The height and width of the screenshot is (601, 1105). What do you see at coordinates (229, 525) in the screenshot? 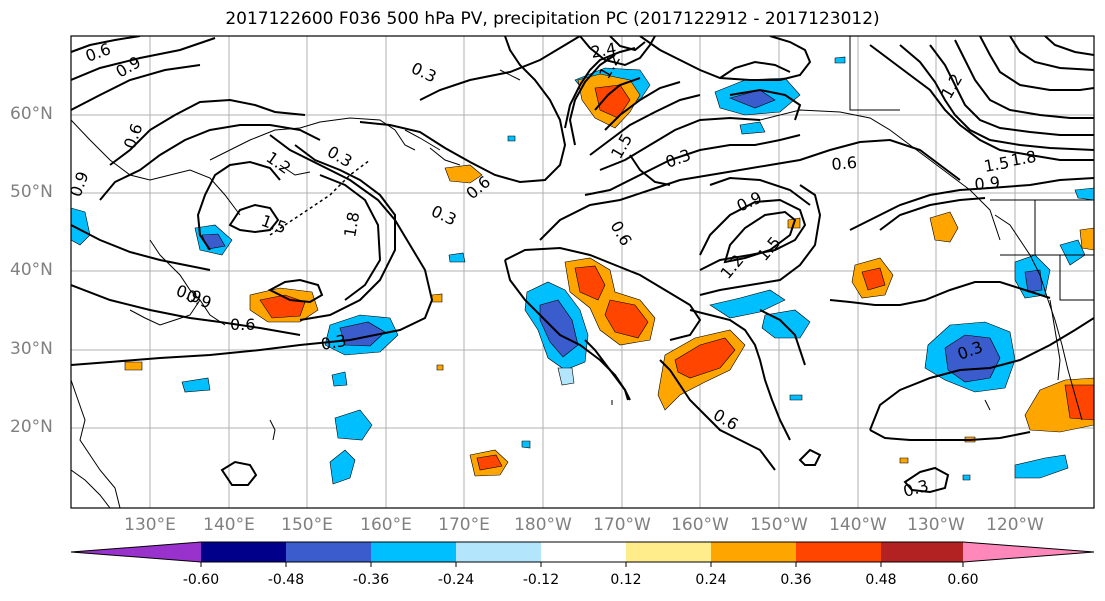
I see `longitude-label: 140°E` at bounding box center [229, 525].